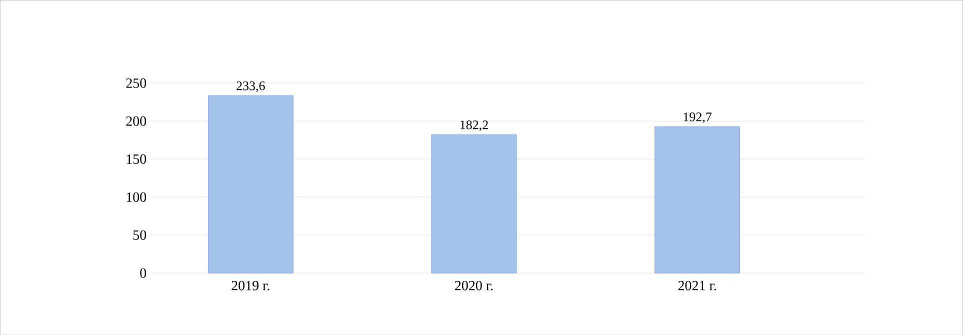  Describe the element at coordinates (697, 285) in the screenshot. I see `x-tick-label: 2021 г.` at that location.